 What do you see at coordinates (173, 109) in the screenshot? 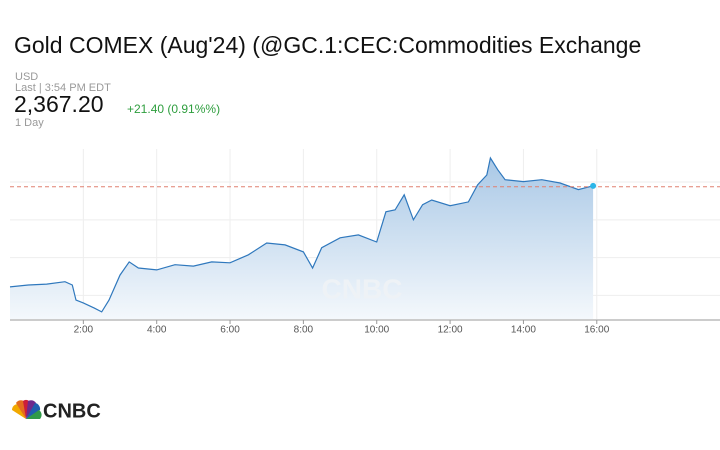
I see `change: +21.40 (0.91%%)` at bounding box center [173, 109].